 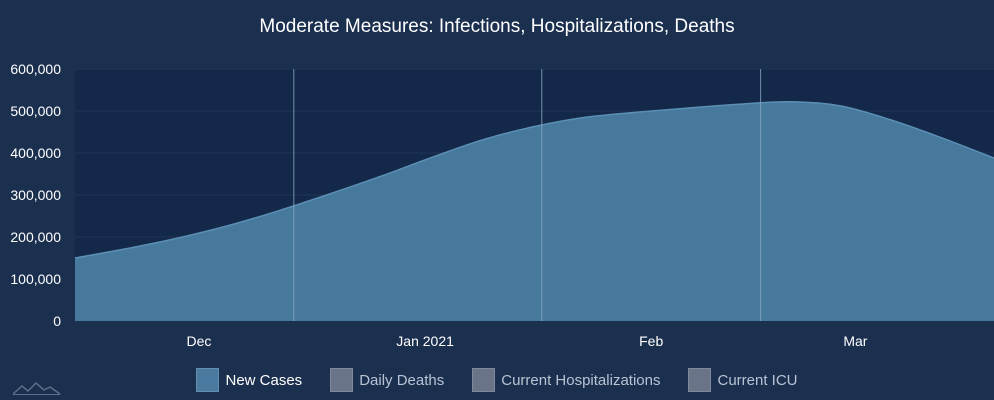 What do you see at coordinates (35, 69) in the screenshot?
I see `y-tick-label: 600,000` at bounding box center [35, 69].